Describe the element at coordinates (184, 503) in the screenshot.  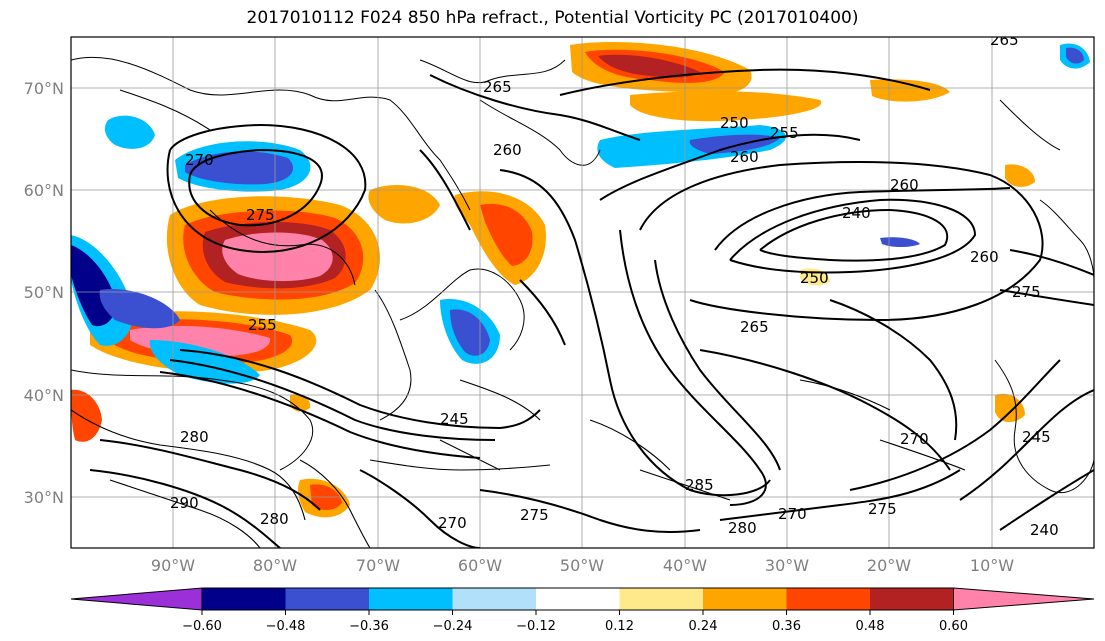
I see `contour-label: 290` at that location.